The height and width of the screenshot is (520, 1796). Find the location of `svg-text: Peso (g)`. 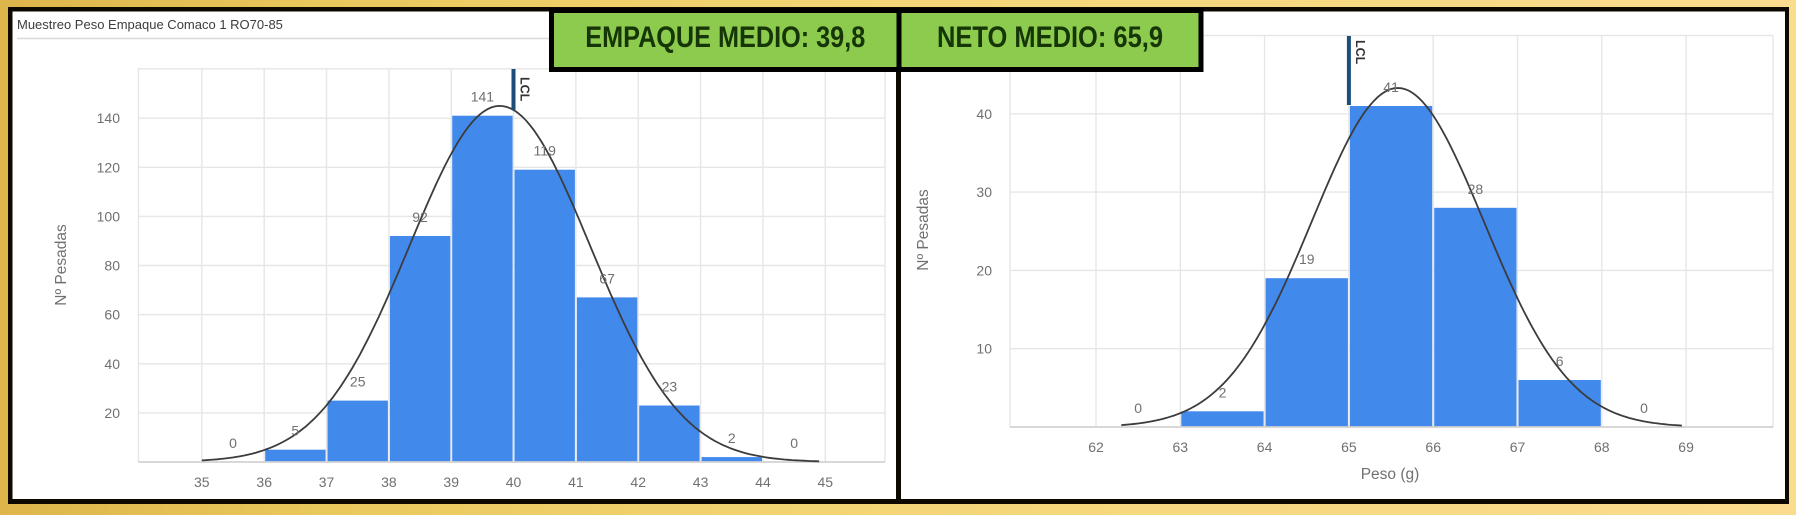

svg-text: Peso (g) is located at coordinates (1390, 474).